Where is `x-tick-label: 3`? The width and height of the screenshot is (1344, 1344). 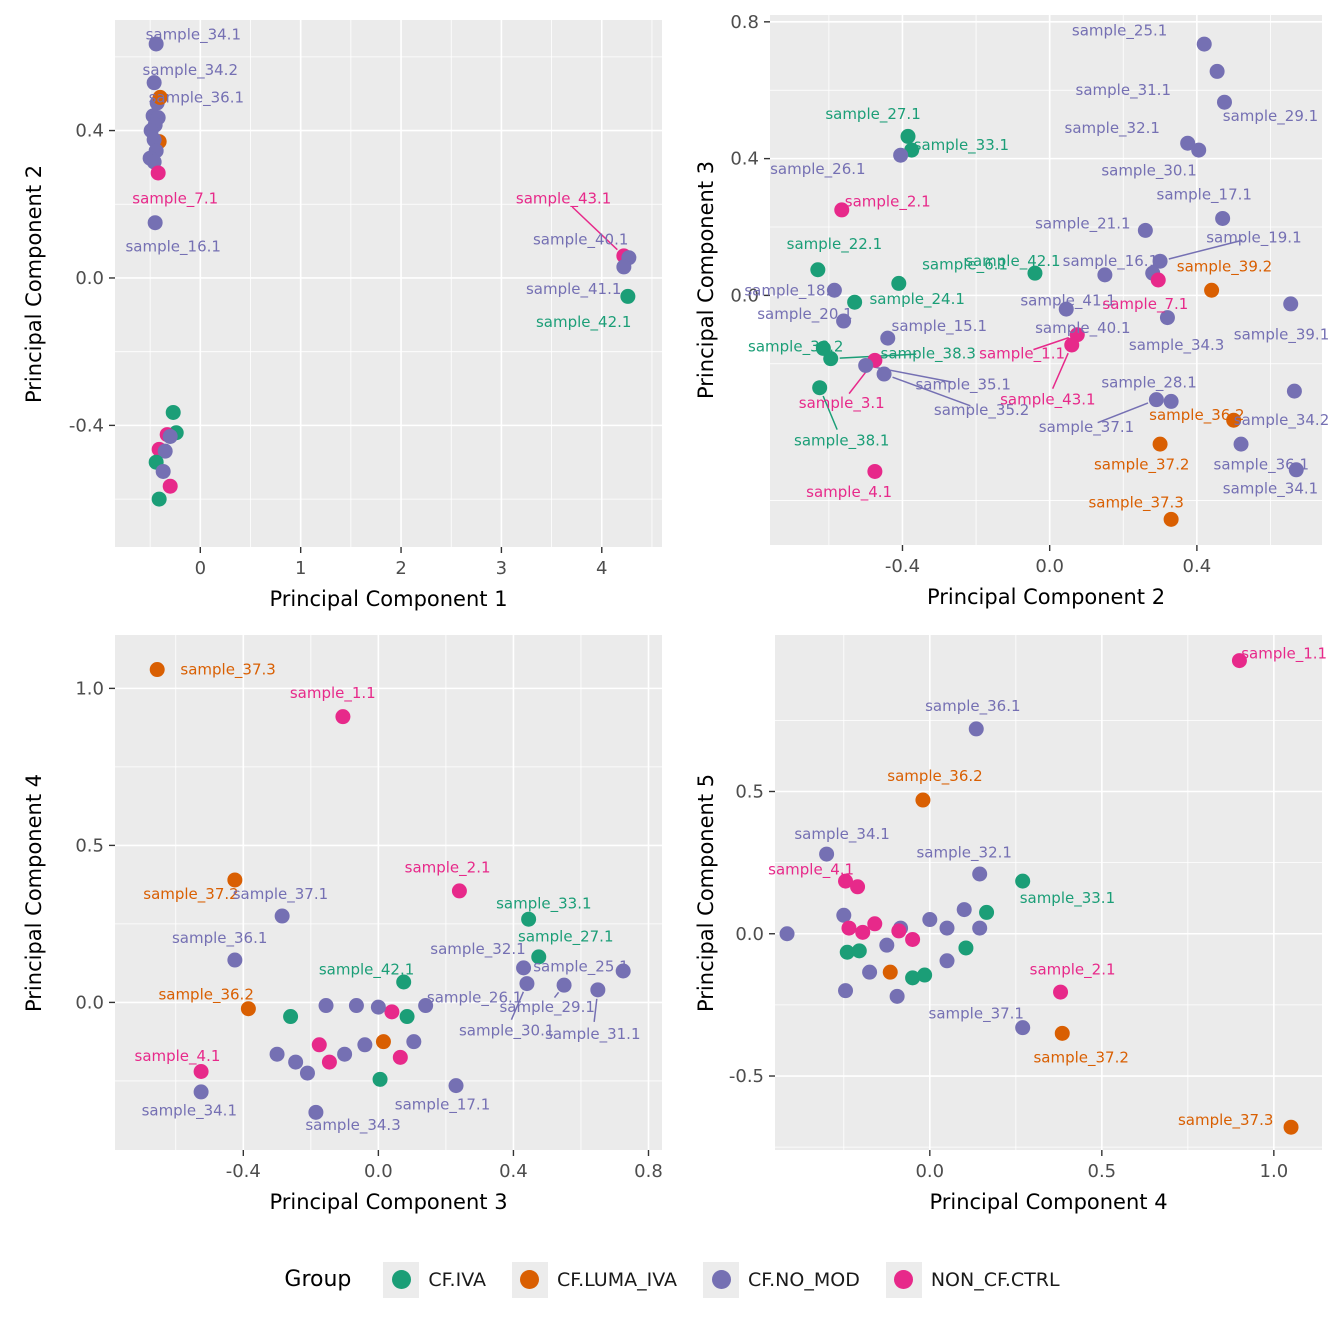 x-tick-label: 3 is located at coordinates (501, 568).